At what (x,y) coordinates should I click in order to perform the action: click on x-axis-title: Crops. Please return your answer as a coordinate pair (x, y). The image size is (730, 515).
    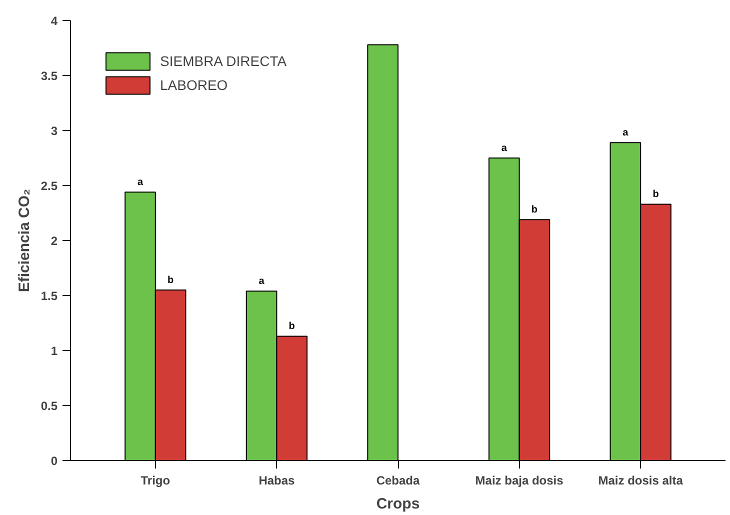
    Looking at the image, I should click on (398, 504).